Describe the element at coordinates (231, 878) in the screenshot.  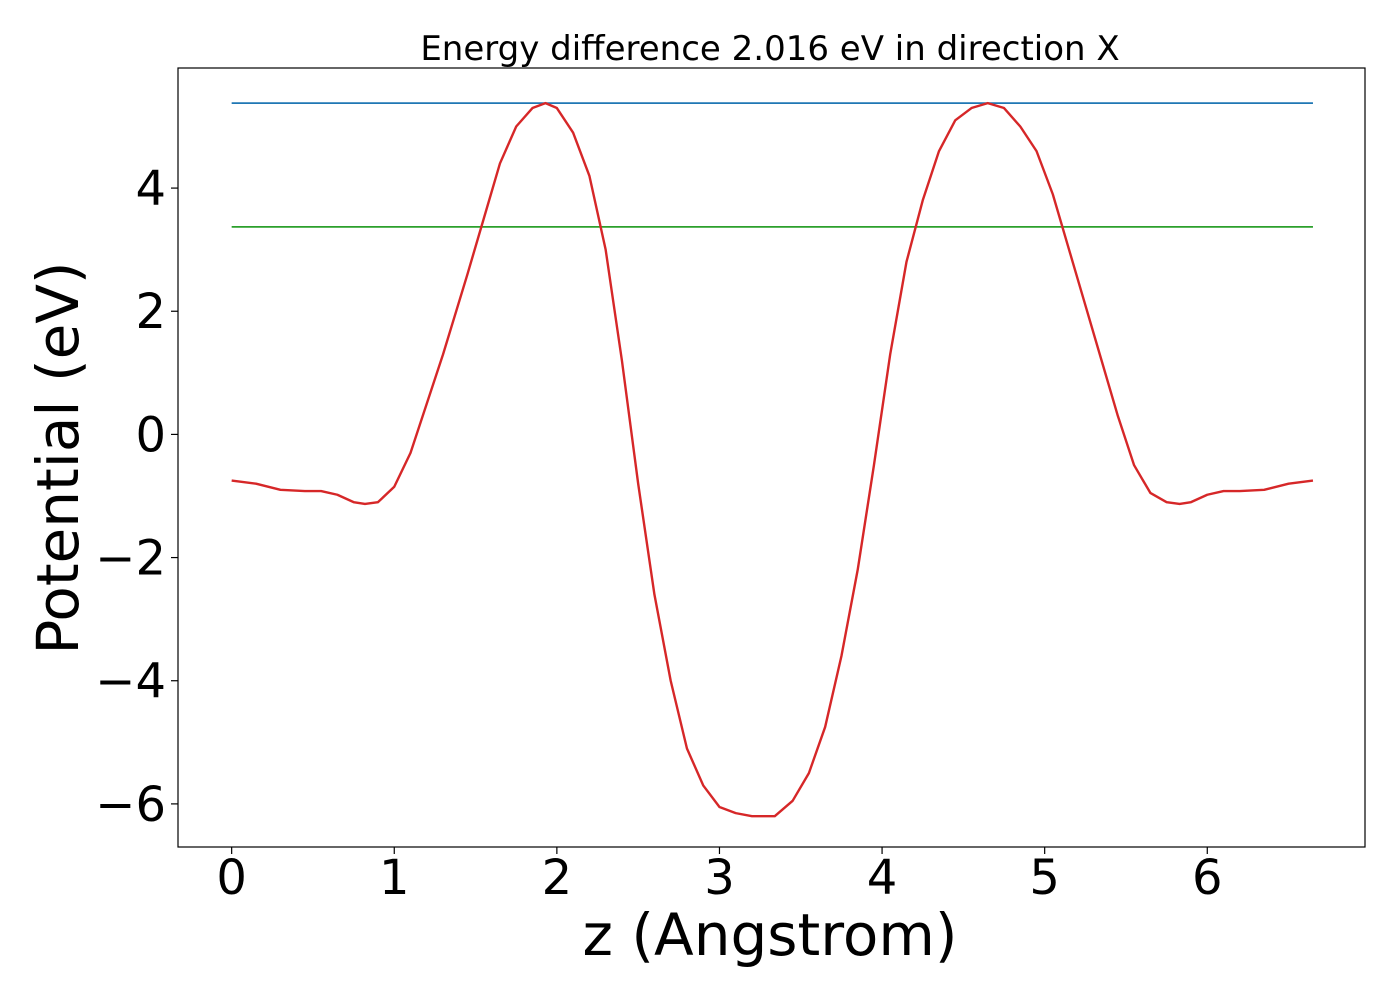
I see `x-tick-label: 0` at that location.